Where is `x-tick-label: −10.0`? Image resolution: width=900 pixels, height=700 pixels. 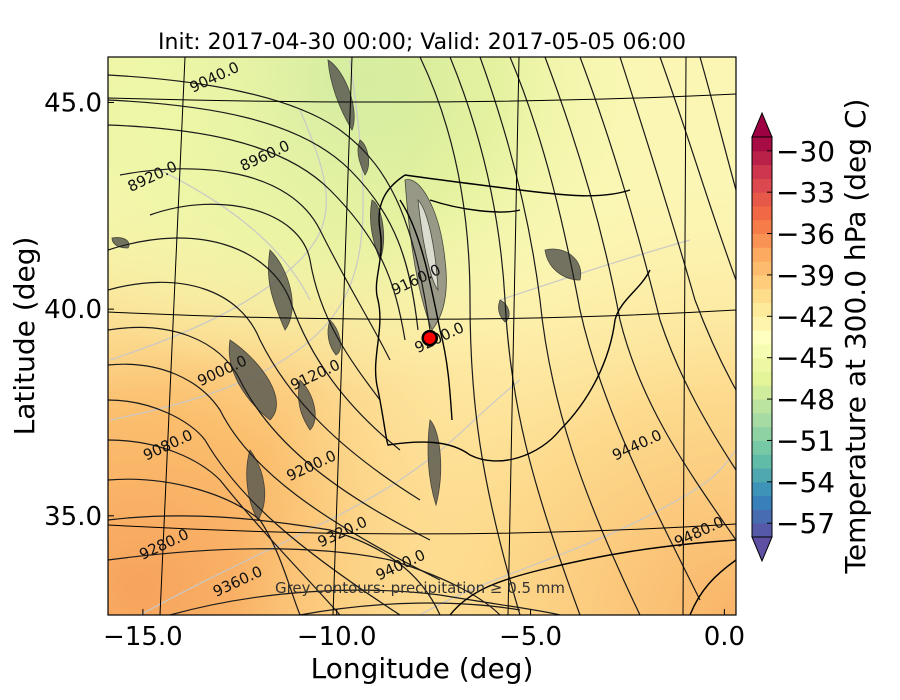 x-tick-label: −10.0 is located at coordinates (337, 637).